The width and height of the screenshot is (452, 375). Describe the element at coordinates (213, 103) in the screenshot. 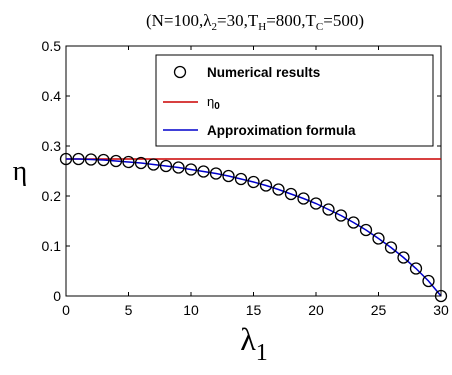

I see `legend-label-eta0: η0` at that location.